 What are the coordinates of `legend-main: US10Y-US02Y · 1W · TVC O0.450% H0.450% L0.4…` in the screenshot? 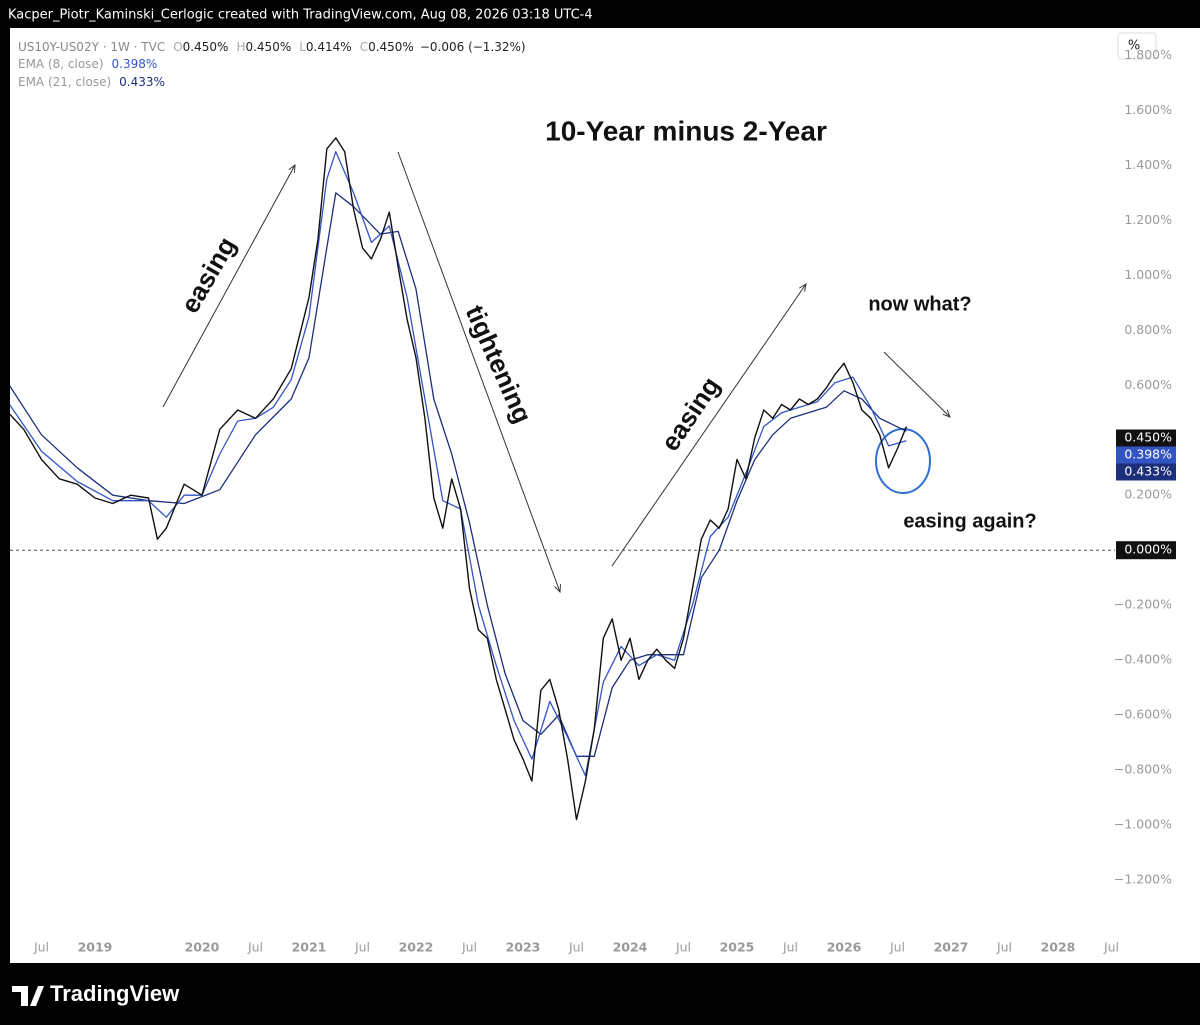 It's located at (272, 47).